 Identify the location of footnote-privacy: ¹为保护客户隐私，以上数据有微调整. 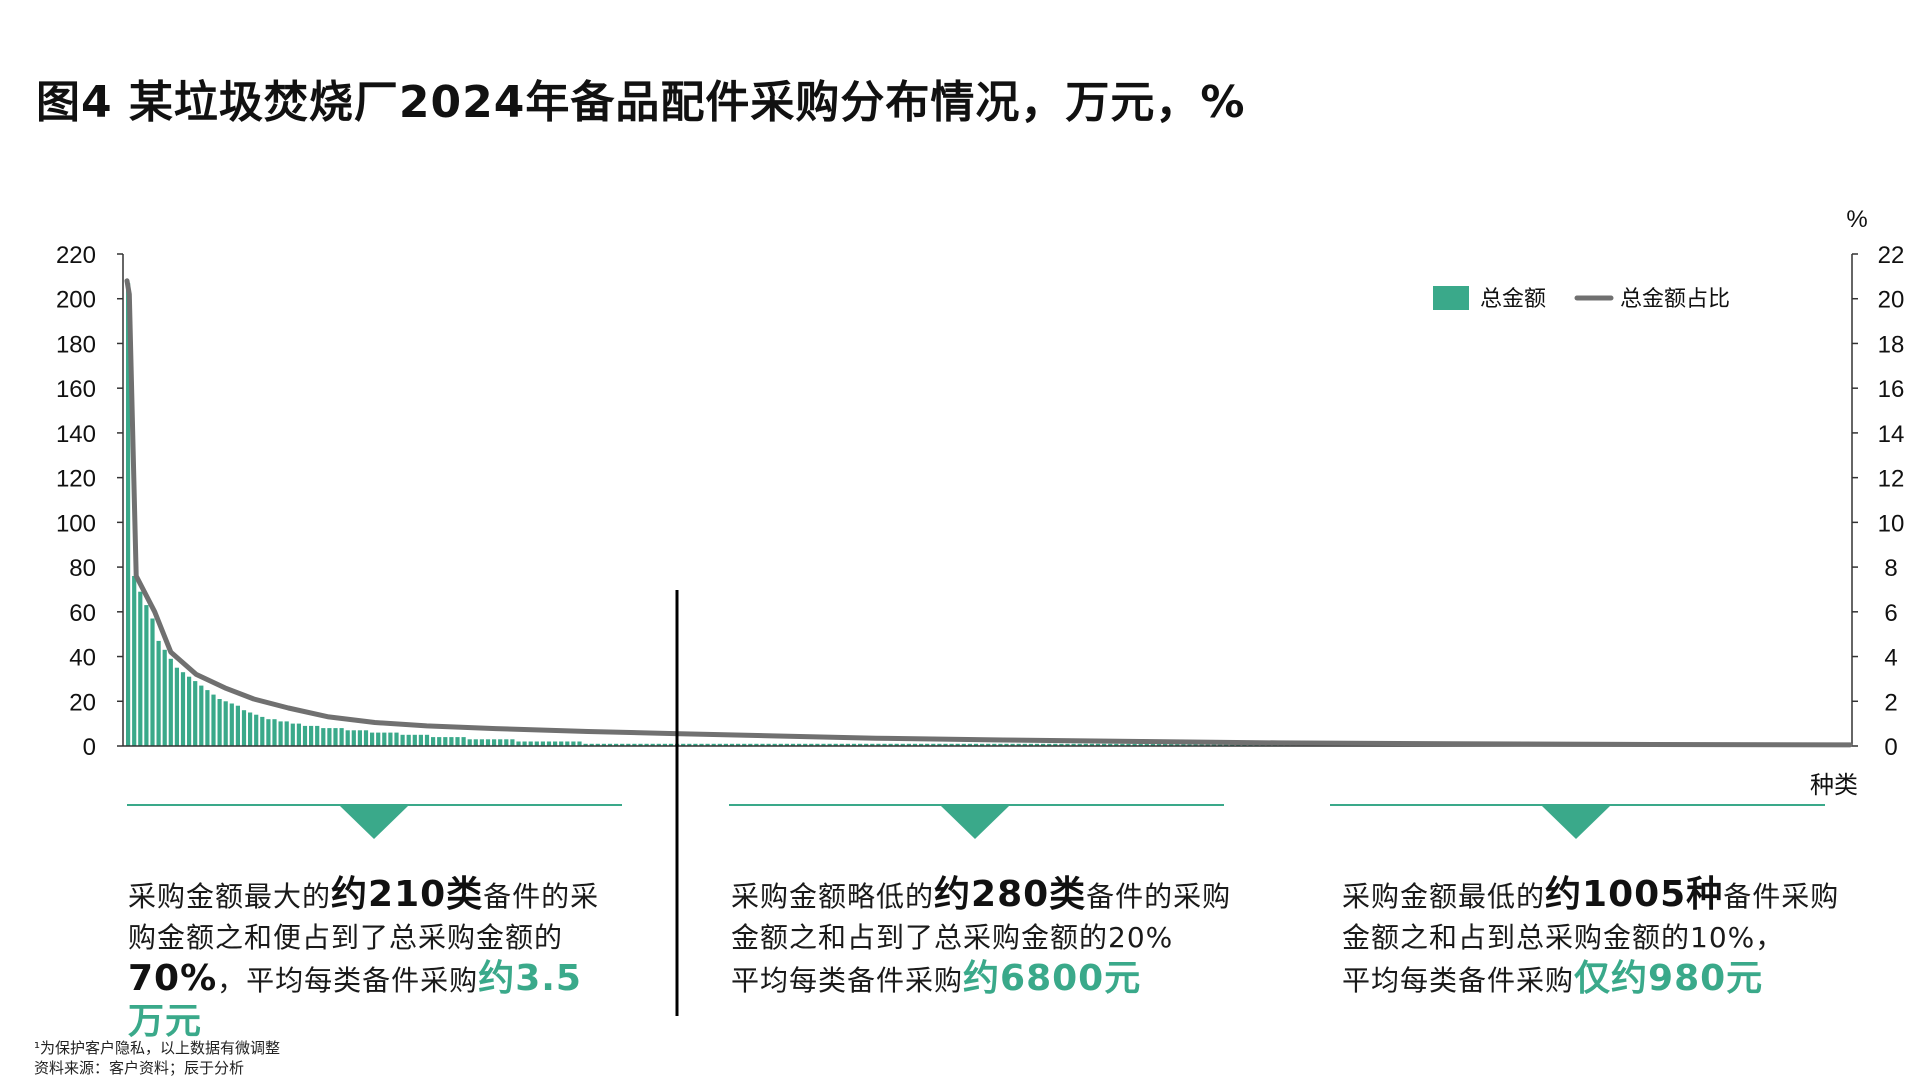
(157, 1048).